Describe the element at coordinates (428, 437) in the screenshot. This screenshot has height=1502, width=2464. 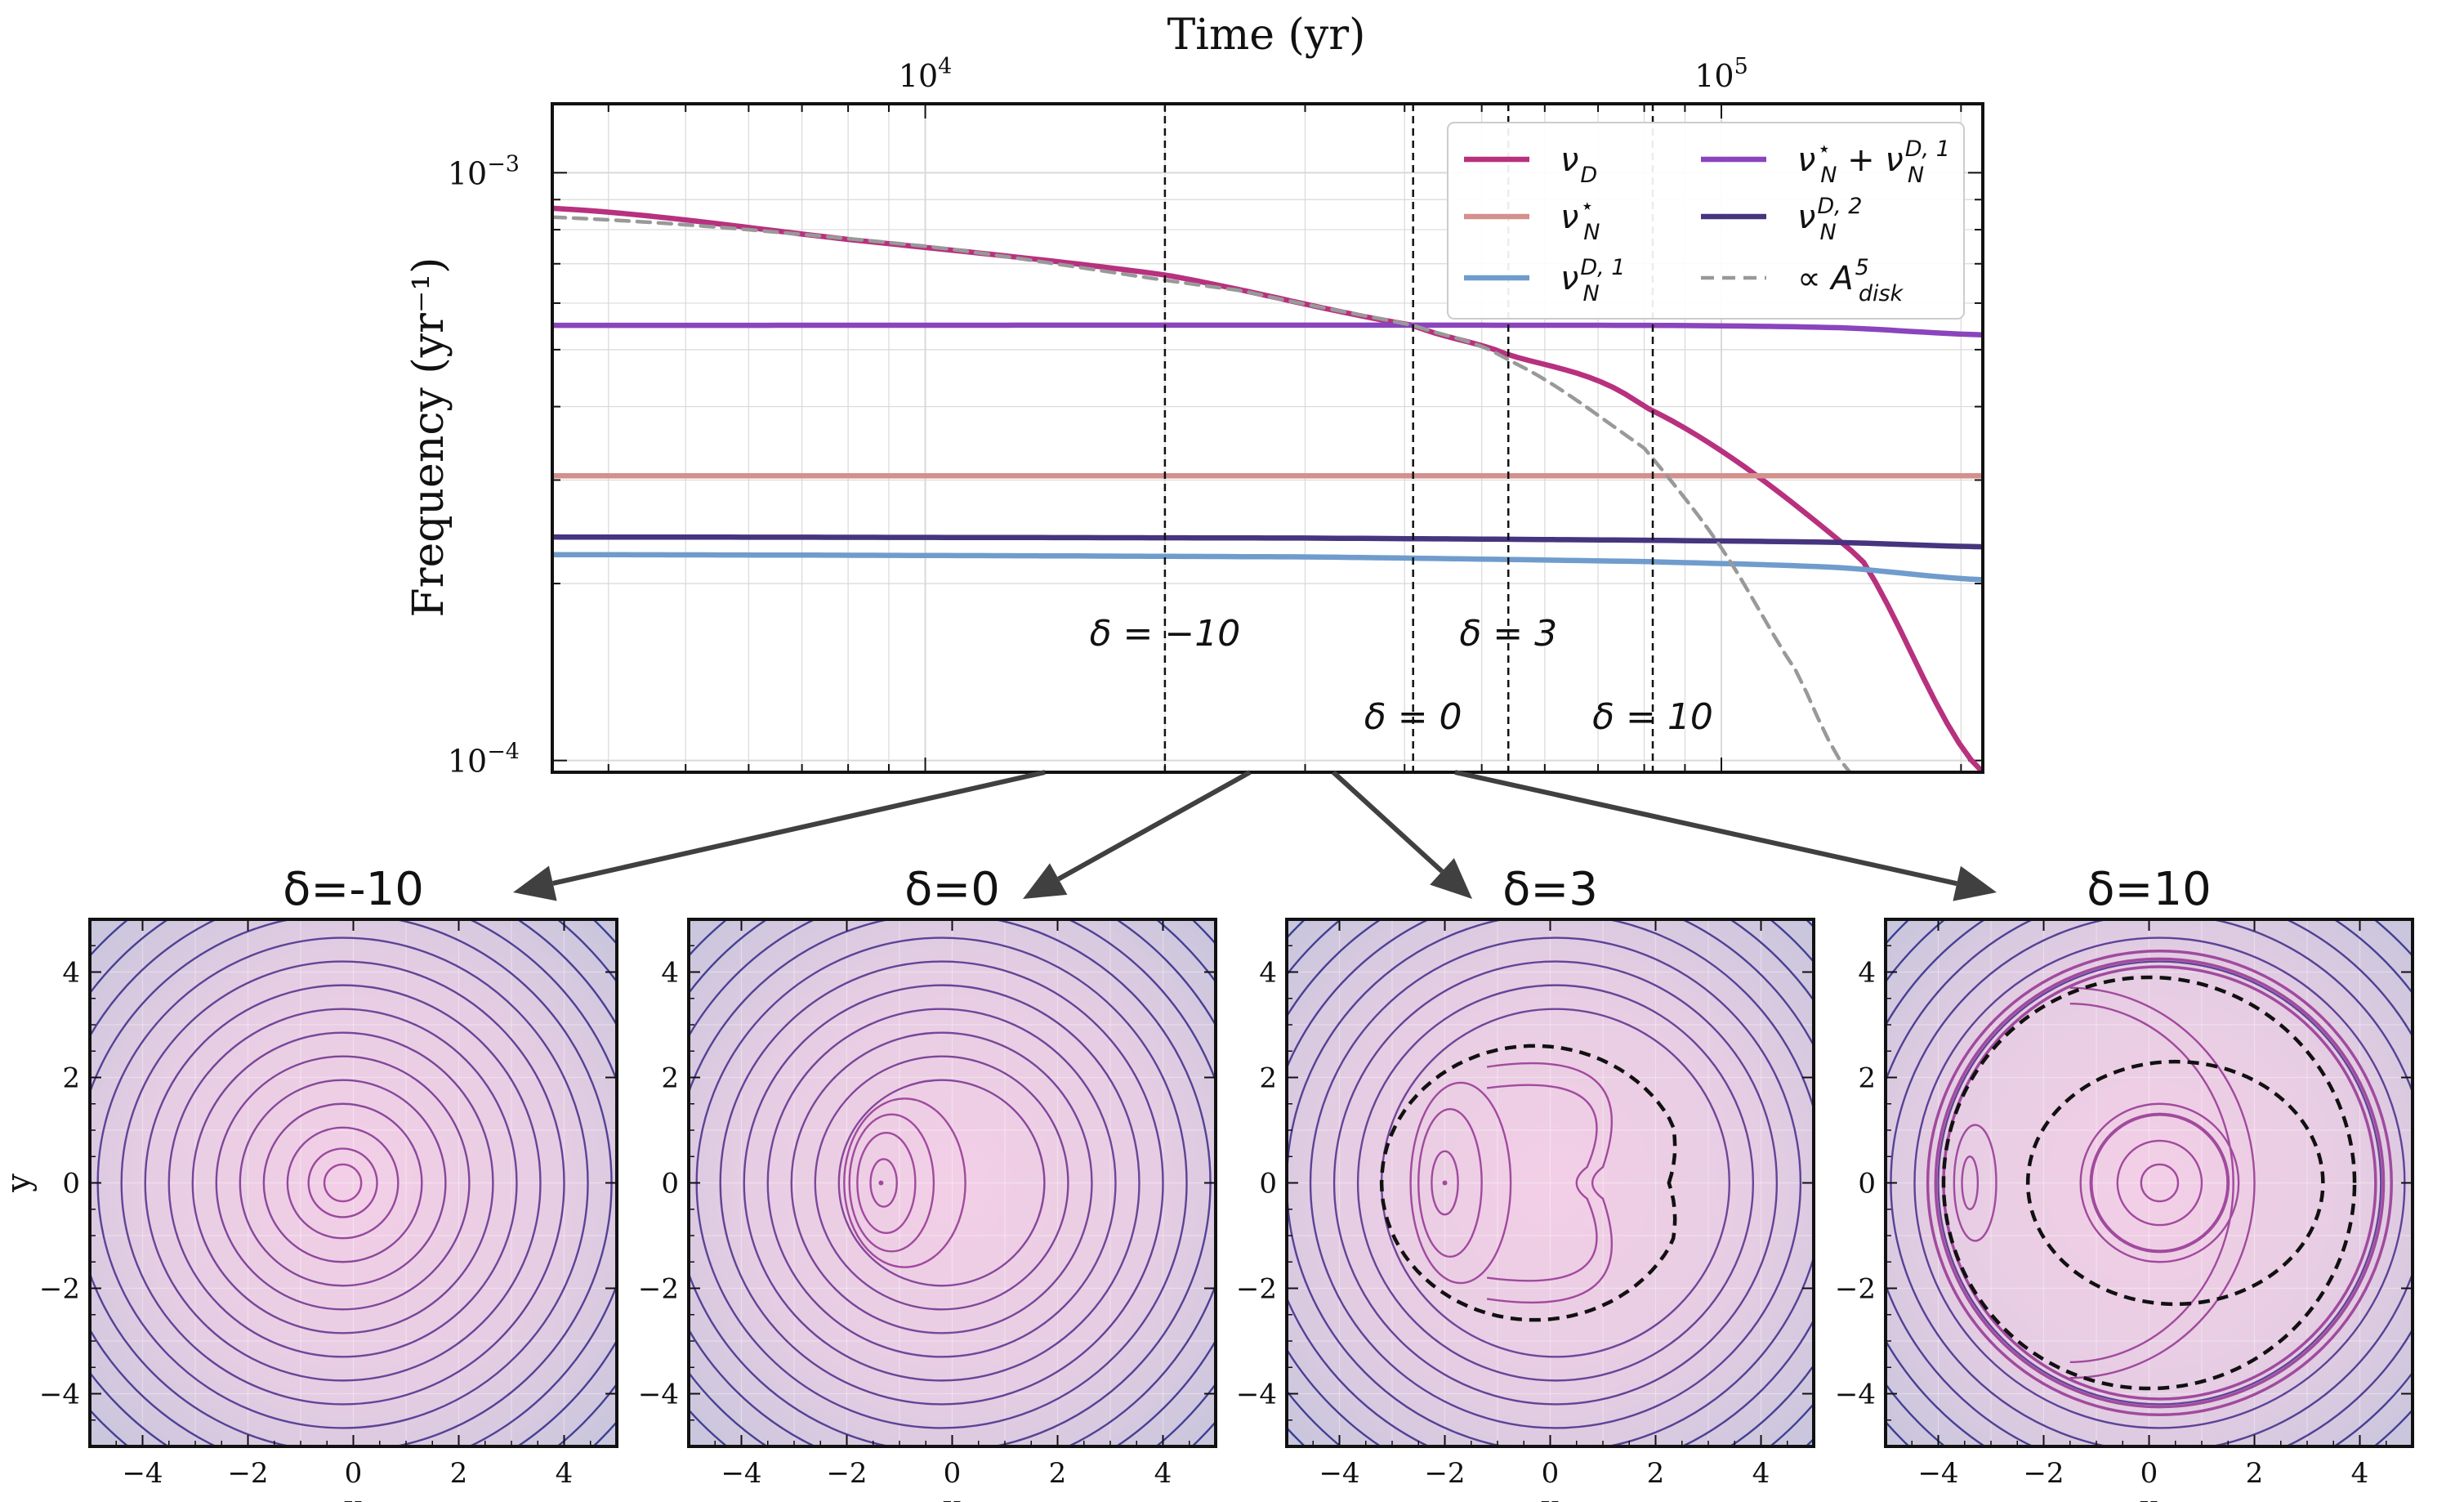
I see `y-axis-title: Frequency (yr⁻¹)` at that location.